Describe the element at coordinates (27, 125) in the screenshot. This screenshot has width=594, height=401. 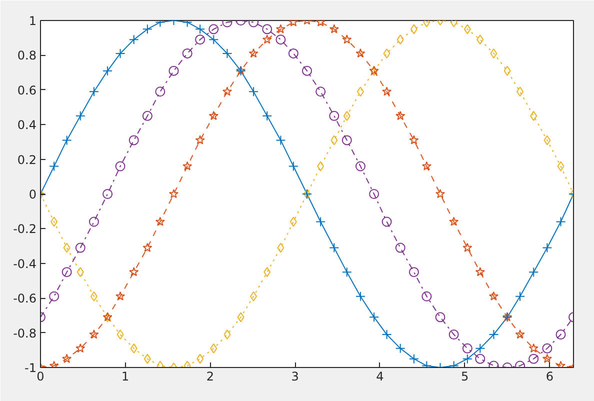
I see `y-tick-label: 0.4` at that location.